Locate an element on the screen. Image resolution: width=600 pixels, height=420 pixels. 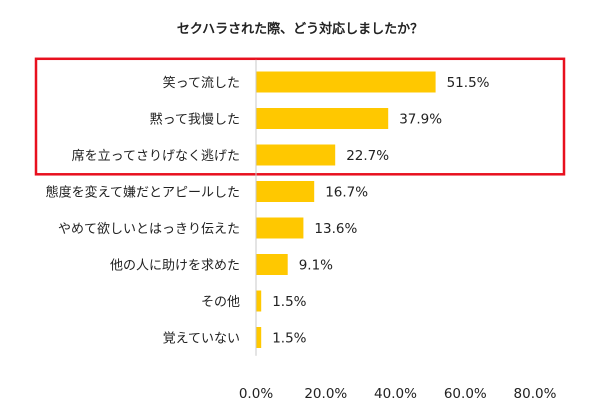
x-tick-label: 20.0% is located at coordinates (325, 394).